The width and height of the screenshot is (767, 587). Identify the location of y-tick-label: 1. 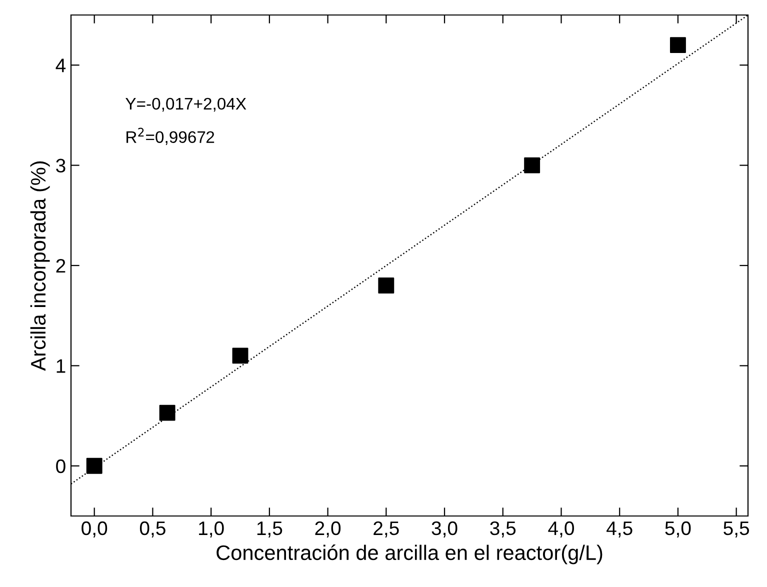
(61, 366).